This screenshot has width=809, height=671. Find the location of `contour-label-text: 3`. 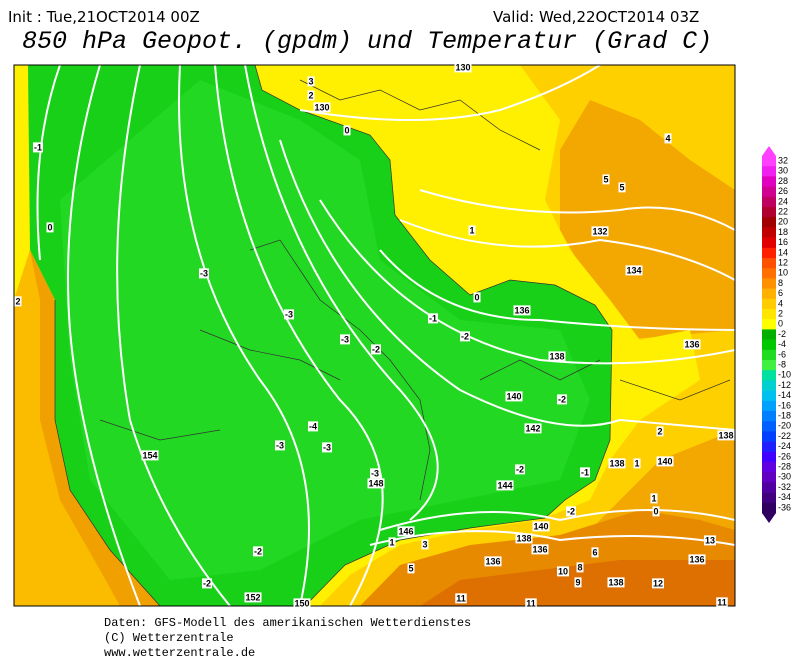

contour-label-text: 3 is located at coordinates (424, 544).